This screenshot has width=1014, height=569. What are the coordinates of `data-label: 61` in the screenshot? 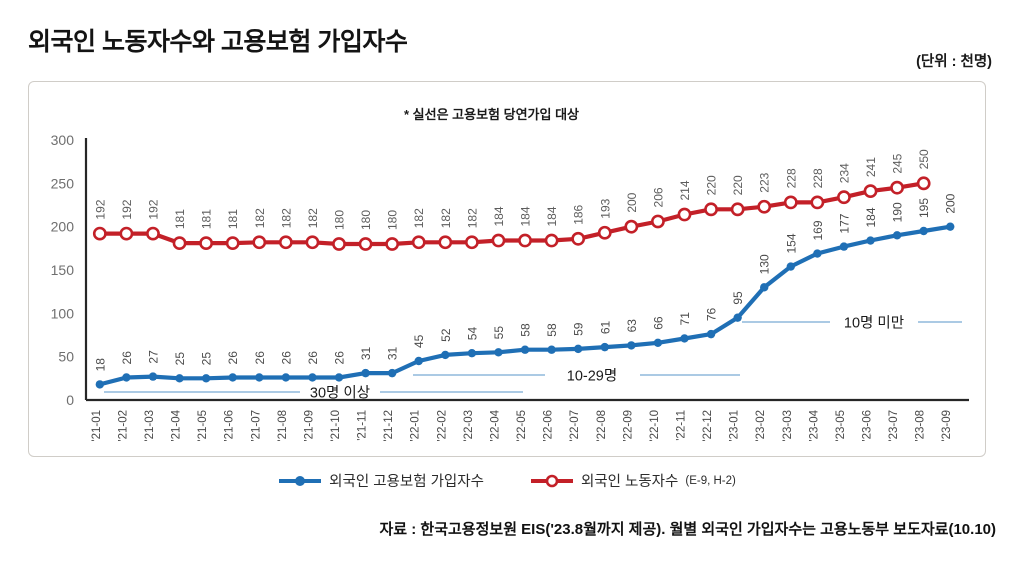 It's located at (605, 327).